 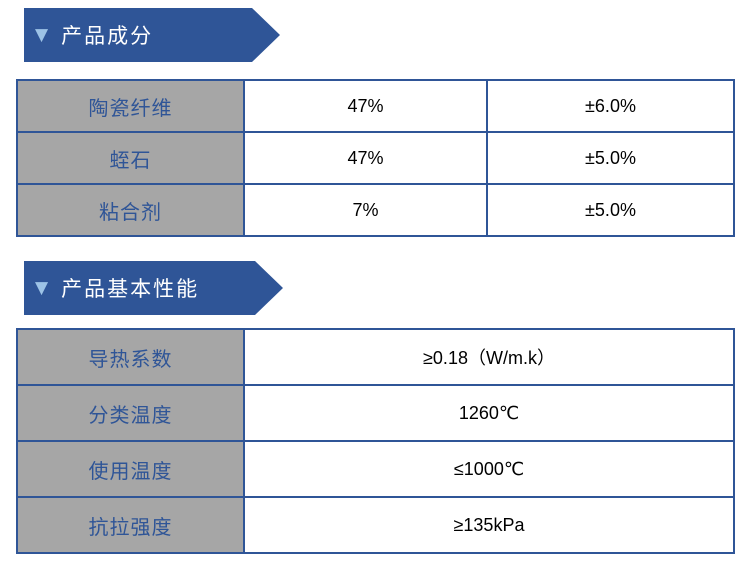 I want to click on table-row: 陶瓷纤维 47% ±6.0%, so click(x=375, y=106).